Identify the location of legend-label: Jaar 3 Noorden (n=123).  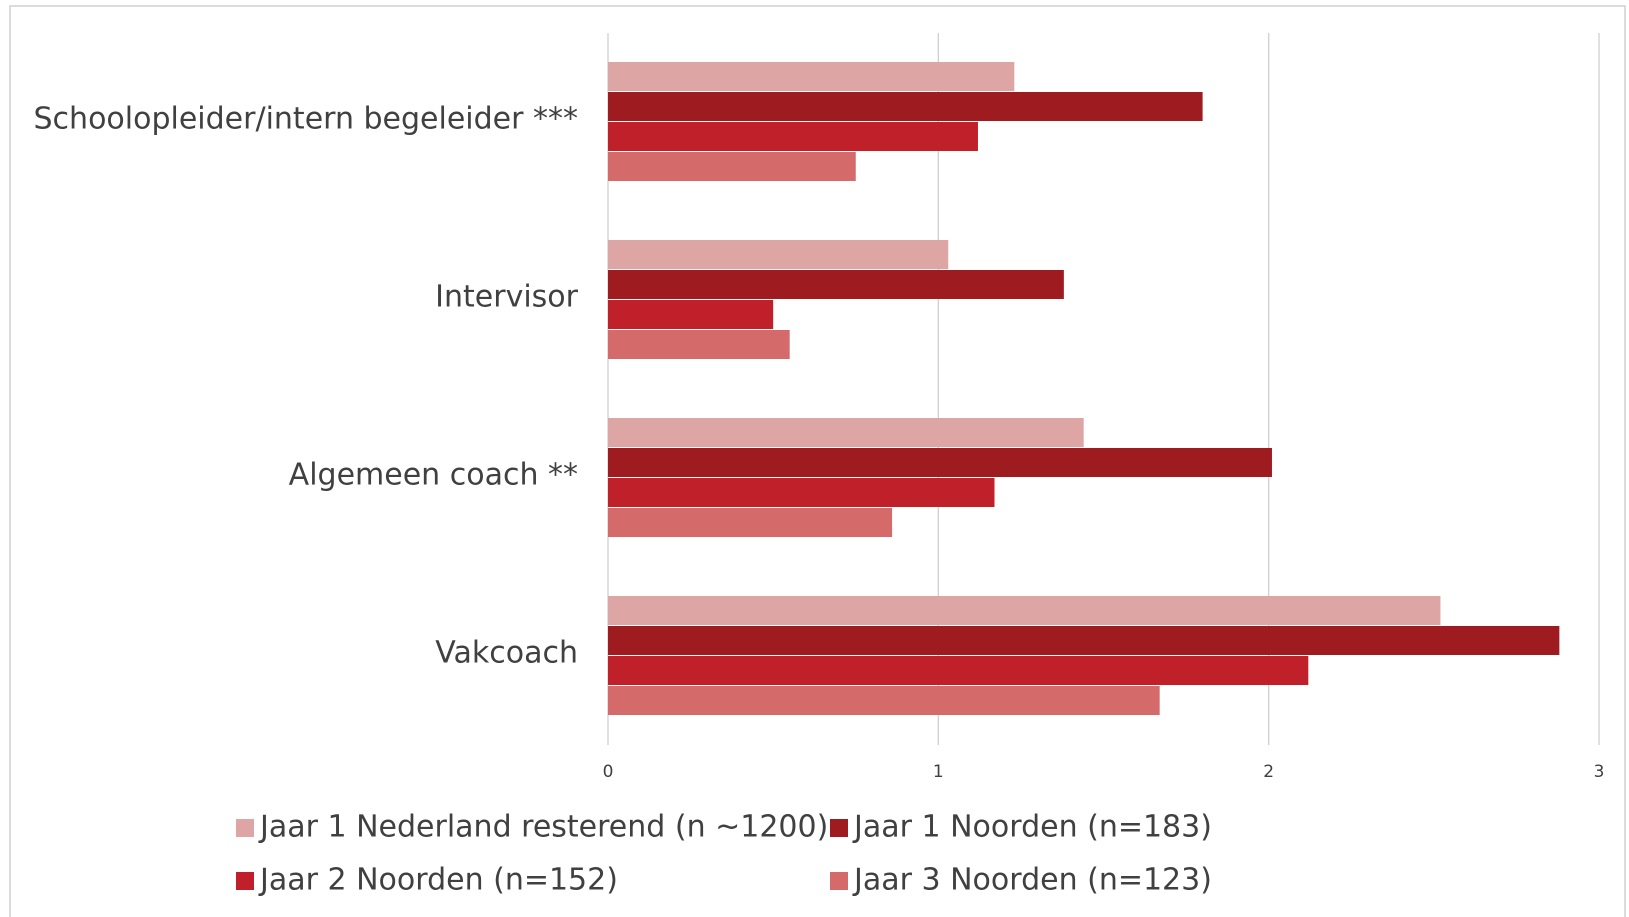
(1032, 880).